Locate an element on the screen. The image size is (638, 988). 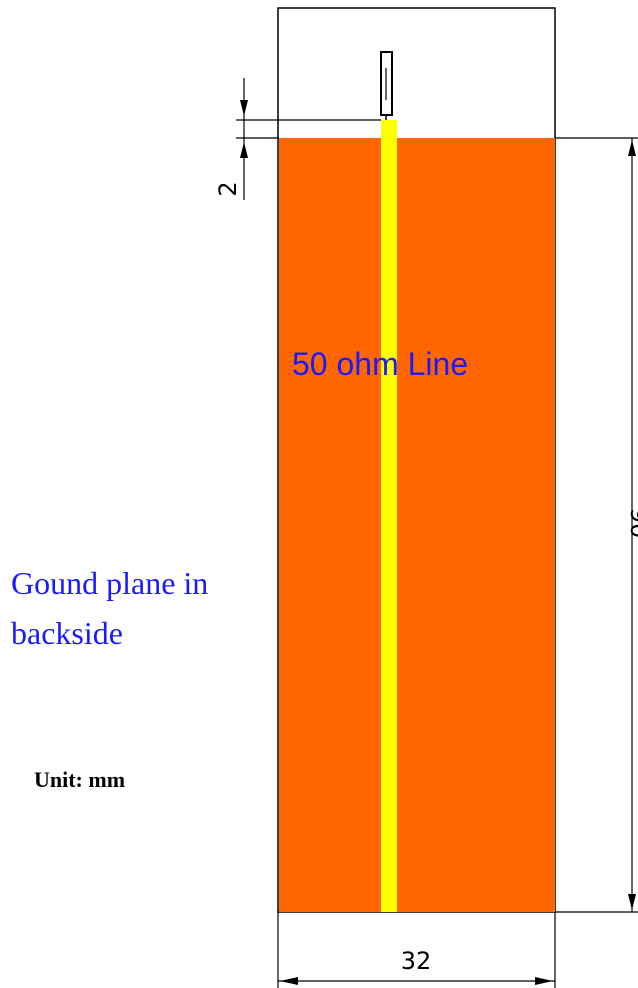
dim-length-arrow-top is located at coordinates (632, 148).